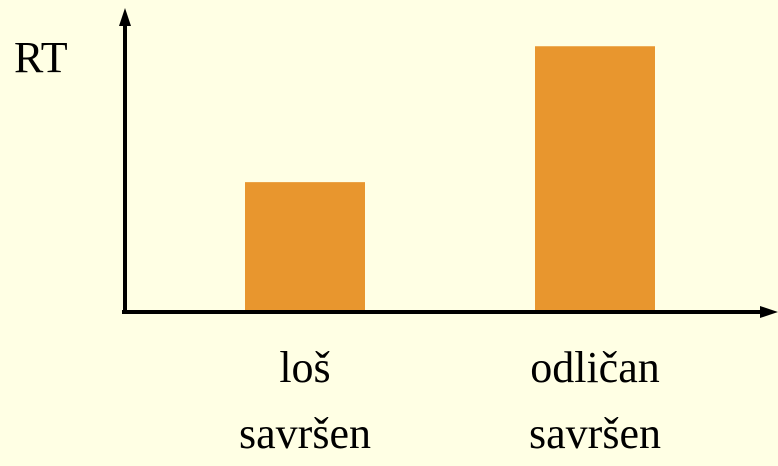 This screenshot has width=778, height=466. What do you see at coordinates (41, 57) in the screenshot?
I see `y-axis-label: RT` at bounding box center [41, 57].